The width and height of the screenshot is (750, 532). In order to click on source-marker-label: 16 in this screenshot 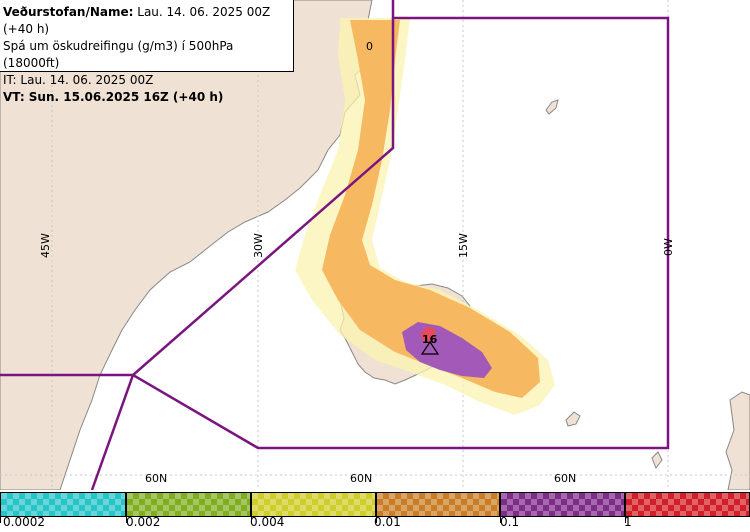, I will do `click(430, 339)`.